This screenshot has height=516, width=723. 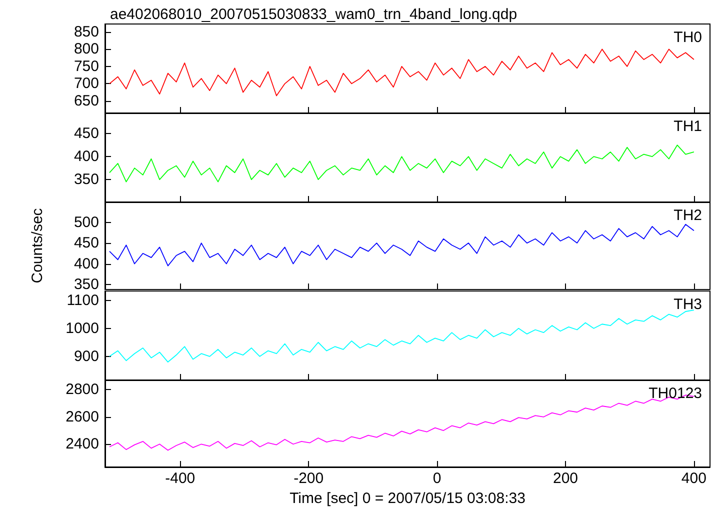 I want to click on y-tick-label: 1100, so click(x=82, y=300).